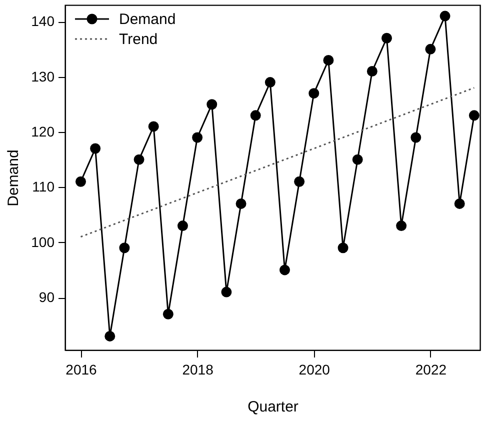 This screenshot has width=485, height=422. What do you see at coordinates (138, 39) in the screenshot?
I see `legend-label: Trend` at bounding box center [138, 39].